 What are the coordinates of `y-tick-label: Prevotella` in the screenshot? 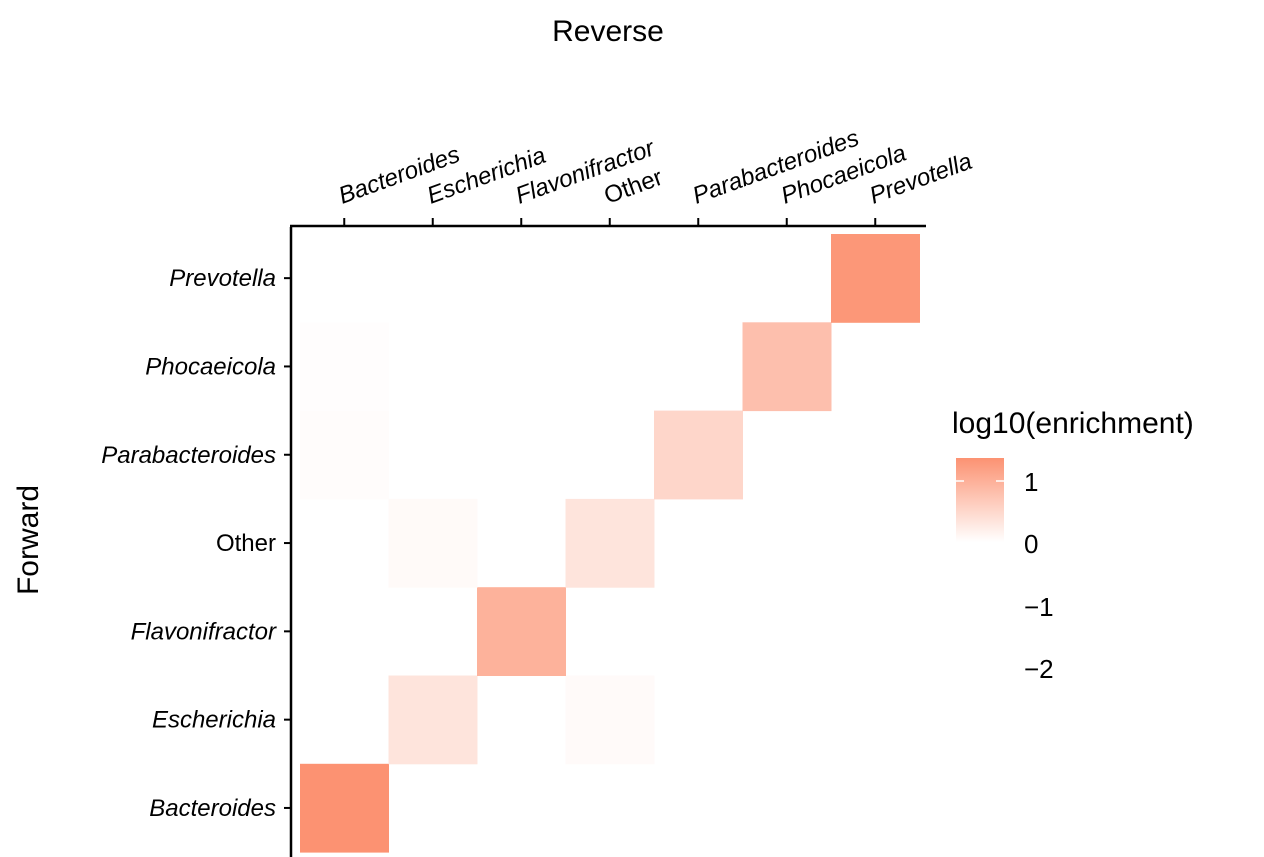 It's located at (222, 278).